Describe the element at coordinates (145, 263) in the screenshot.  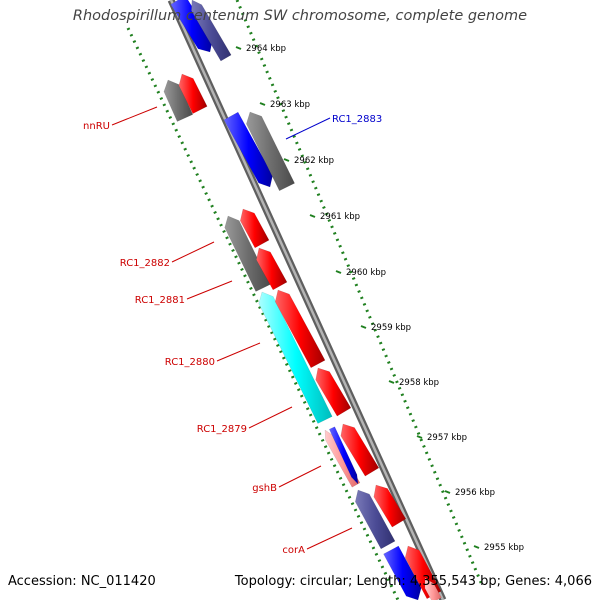
I see `gene-label-rc1-2882: RC1_2882` at that location.